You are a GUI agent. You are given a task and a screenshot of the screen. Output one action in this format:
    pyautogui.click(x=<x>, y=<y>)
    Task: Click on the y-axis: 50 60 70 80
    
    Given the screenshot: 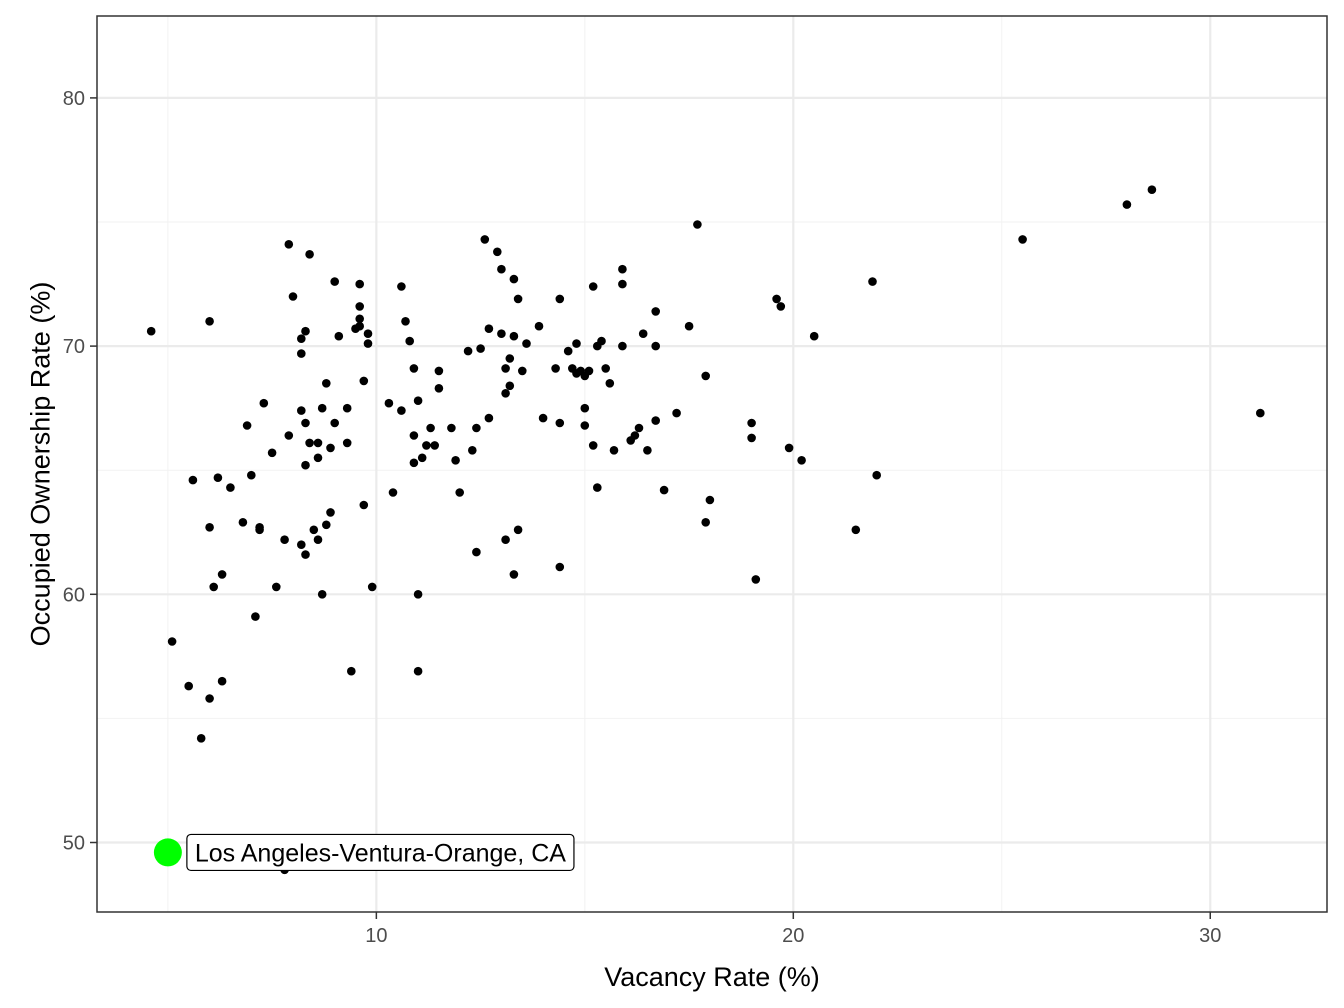 What is the action you would take?
    pyautogui.click(x=80, y=471)
    